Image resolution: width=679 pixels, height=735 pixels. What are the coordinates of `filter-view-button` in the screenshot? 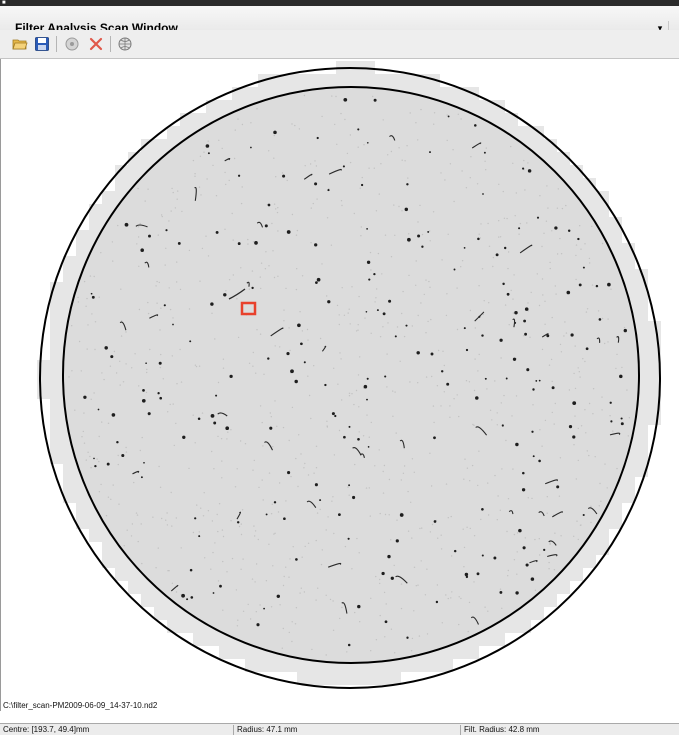 It's located at (125, 44).